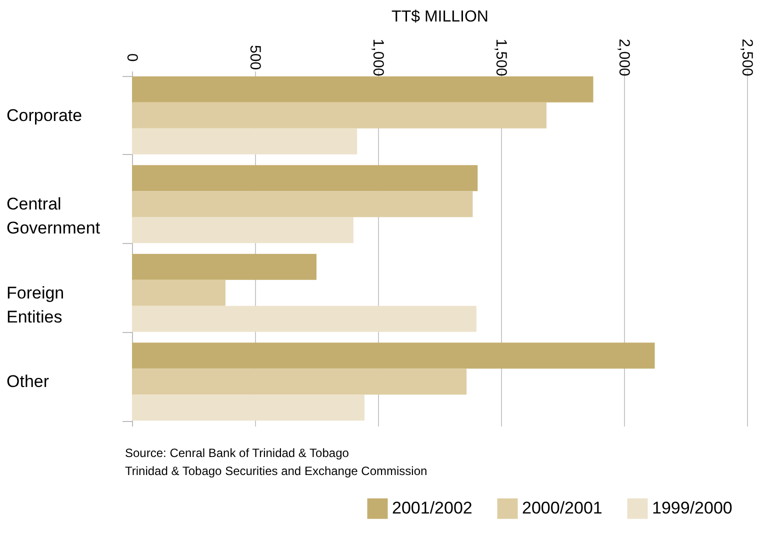  What do you see at coordinates (440, 17) in the screenshot?
I see `x-axis-title: TT$ MILLION` at bounding box center [440, 17].